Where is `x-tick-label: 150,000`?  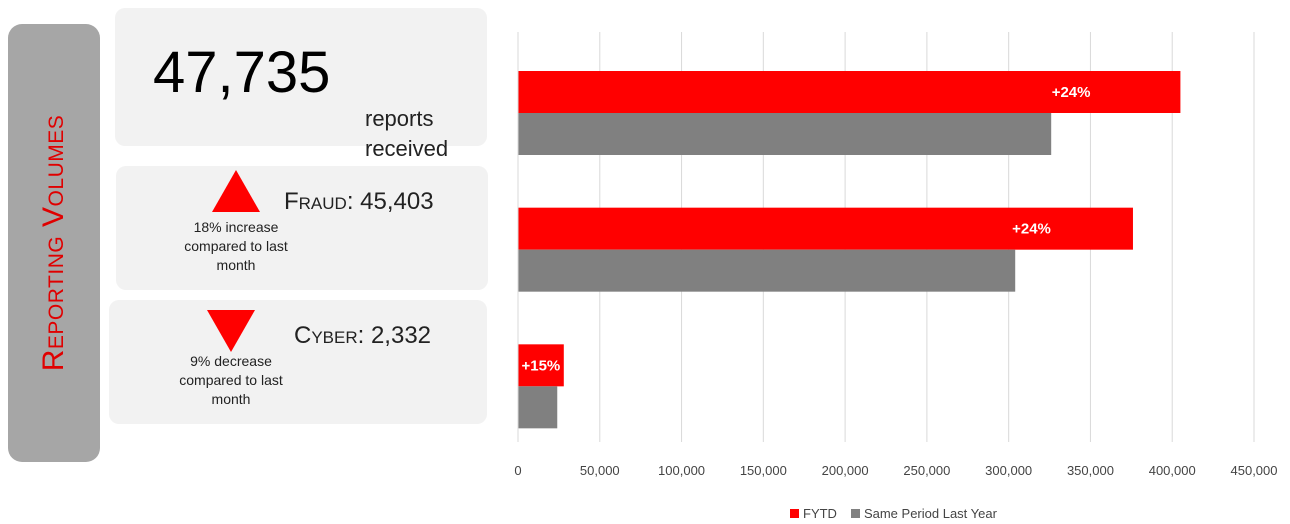 x-tick-label: 150,000 is located at coordinates (763, 470).